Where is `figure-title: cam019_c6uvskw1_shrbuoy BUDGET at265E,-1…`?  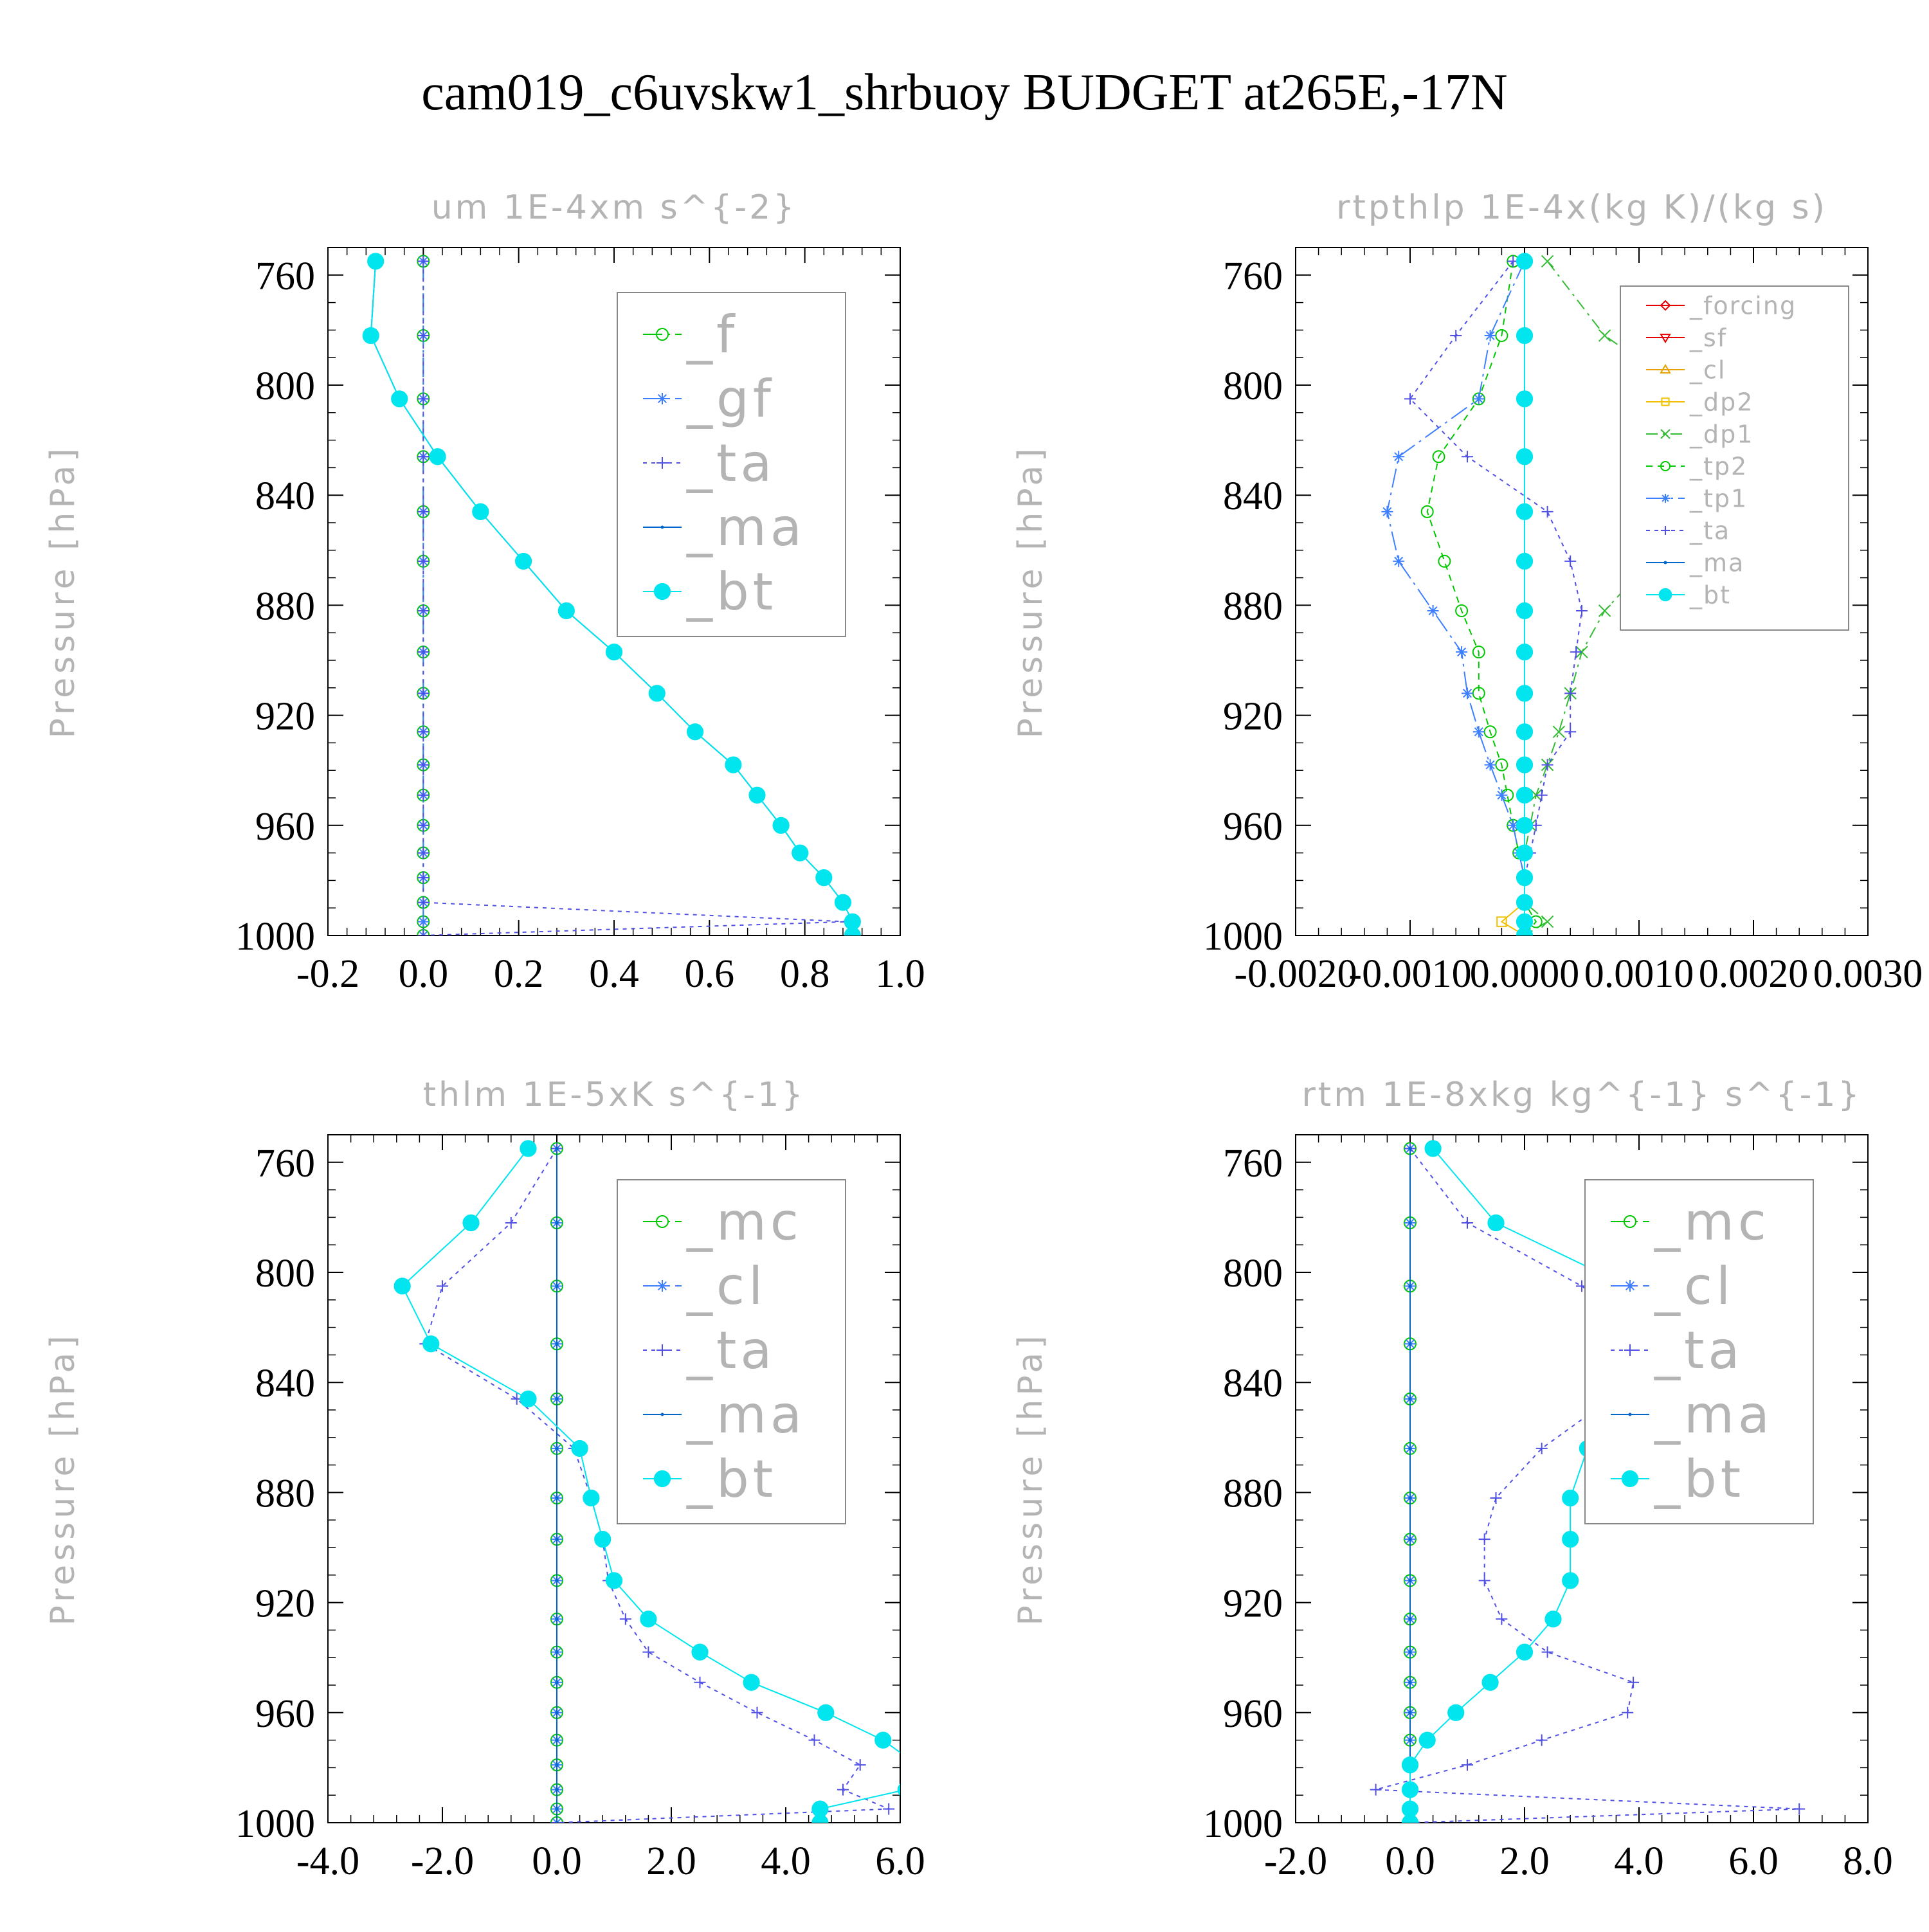 figure-title: cam019_c6uvskw1_shrbuoy BUDGET at265E,-1… is located at coordinates (964, 92).